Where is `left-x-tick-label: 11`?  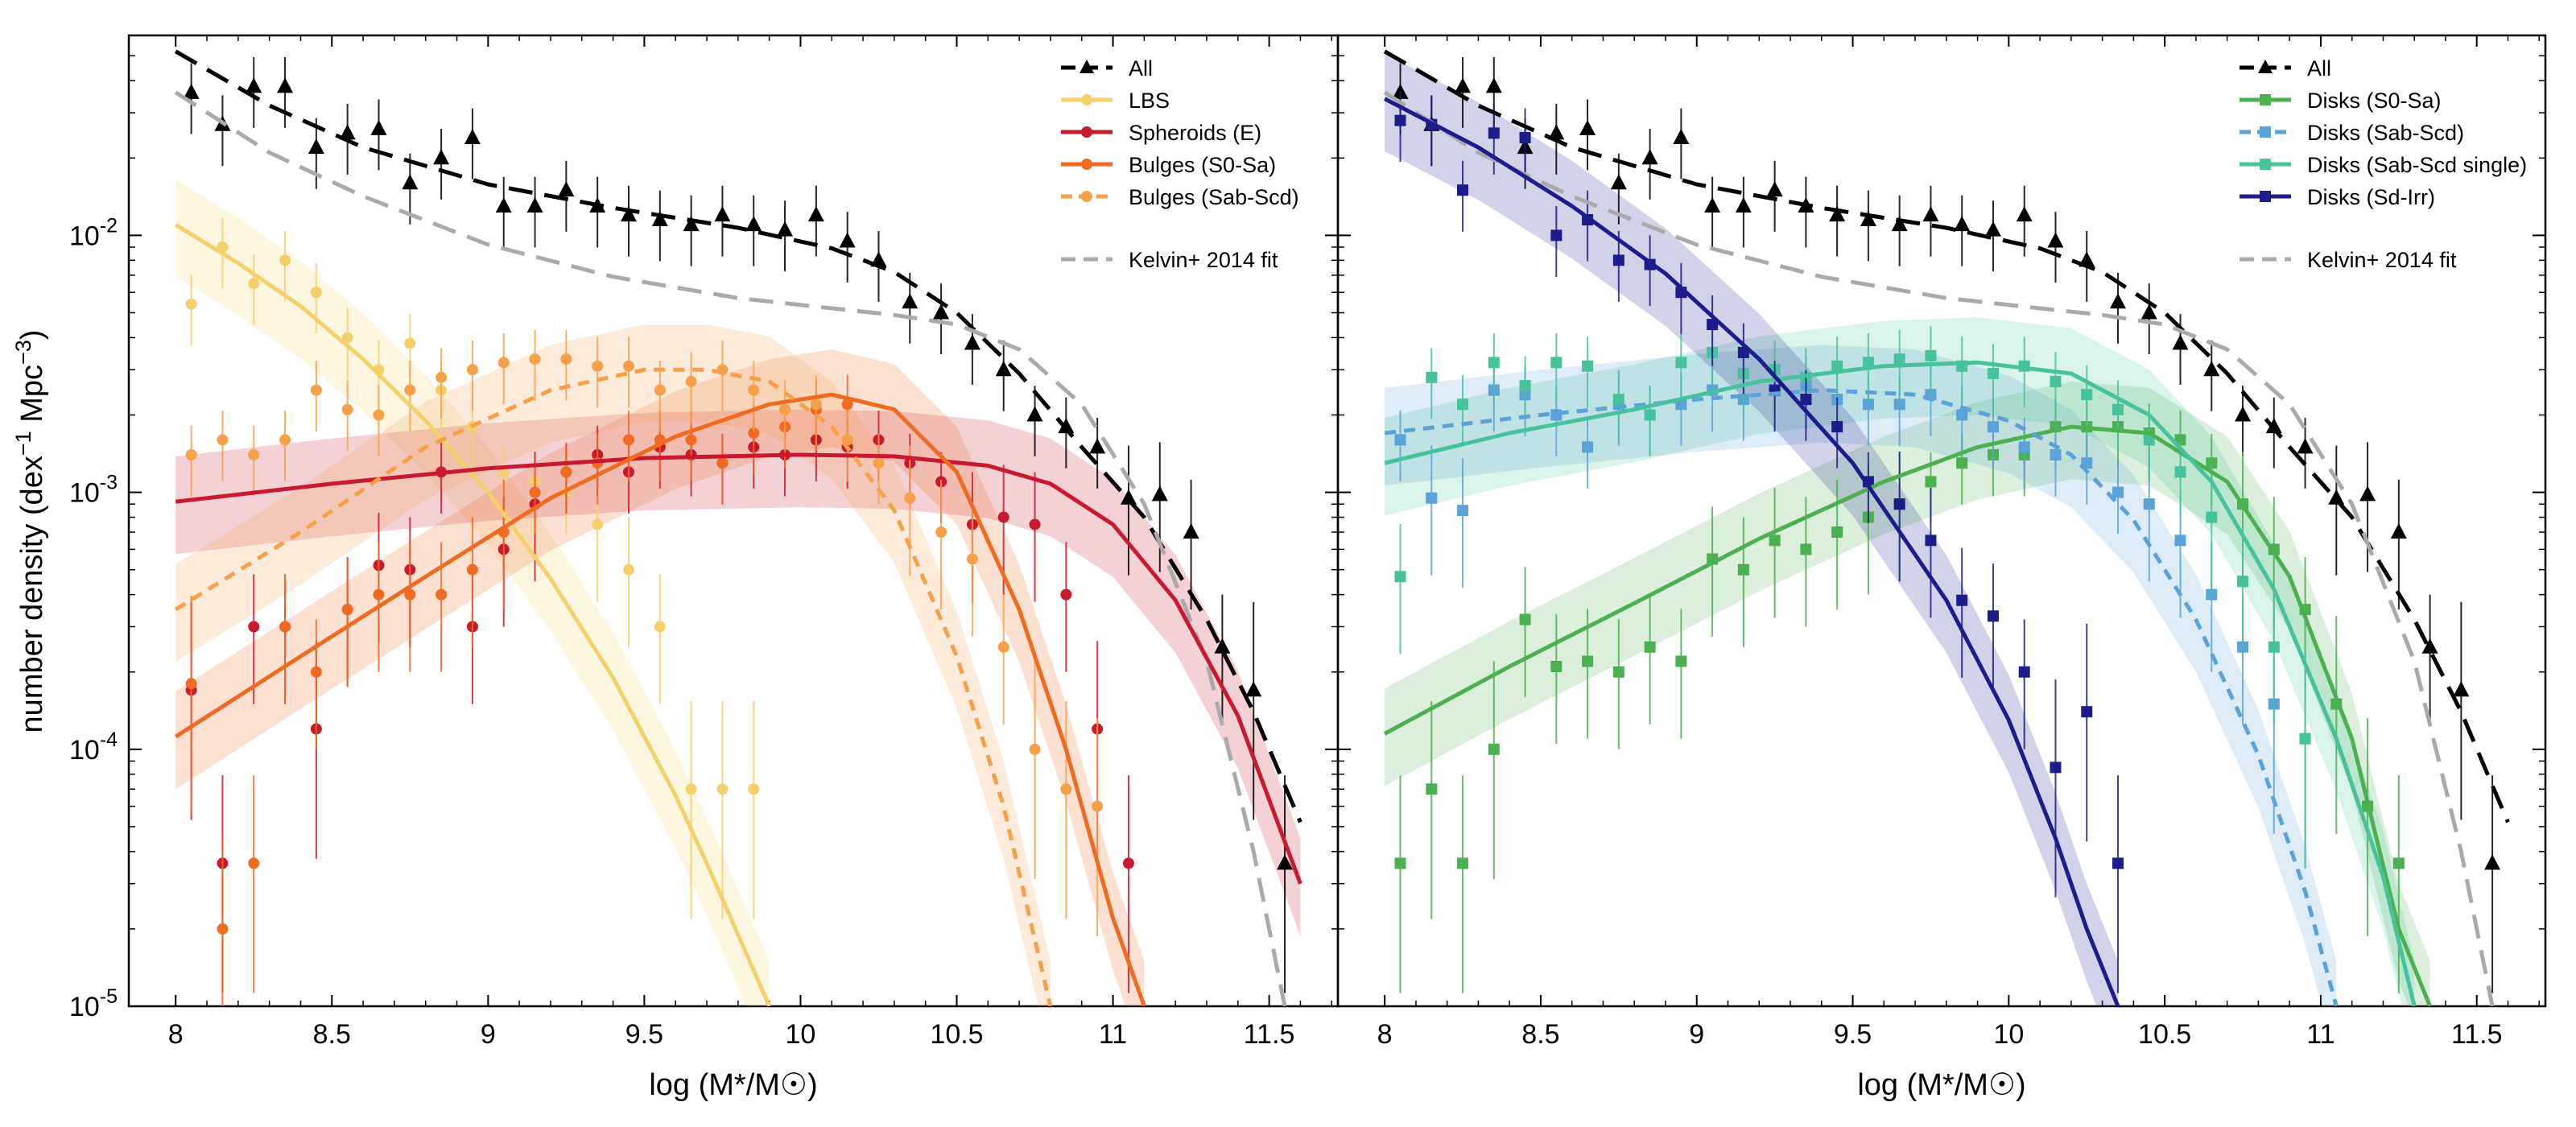
left-x-tick-label: 11 is located at coordinates (1113, 1034).